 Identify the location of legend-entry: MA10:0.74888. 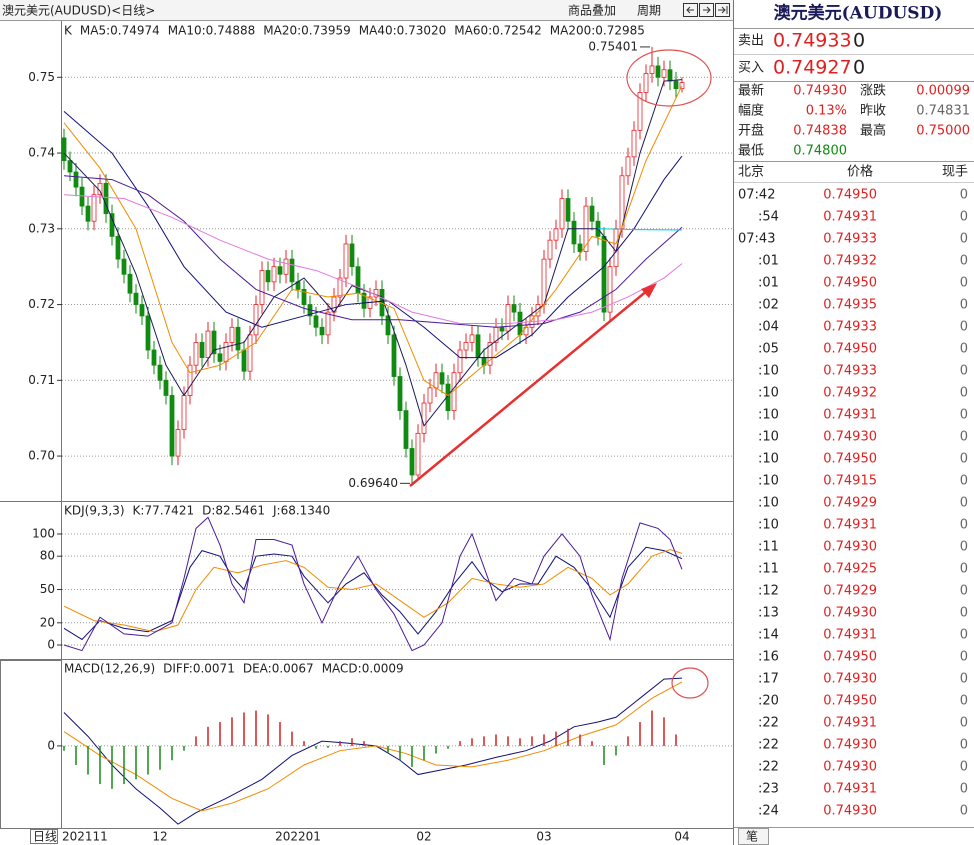
(212, 31).